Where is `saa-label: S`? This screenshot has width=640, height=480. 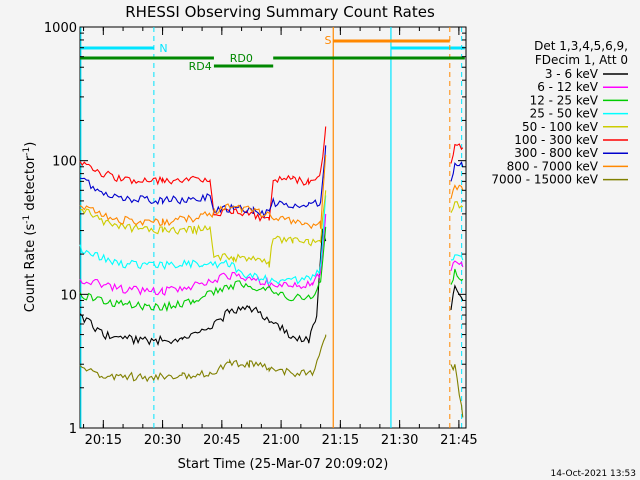
saa-label: S is located at coordinates (328, 40).